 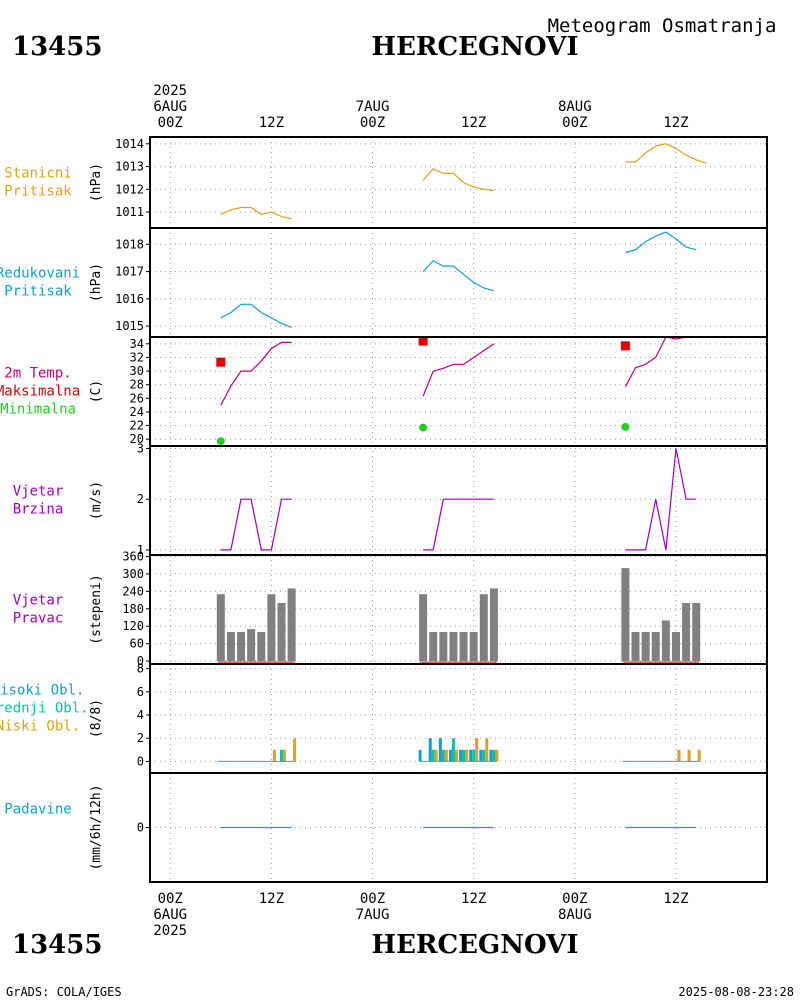 I want to click on panel-label: Niski Obl., so click(x=40, y=727).